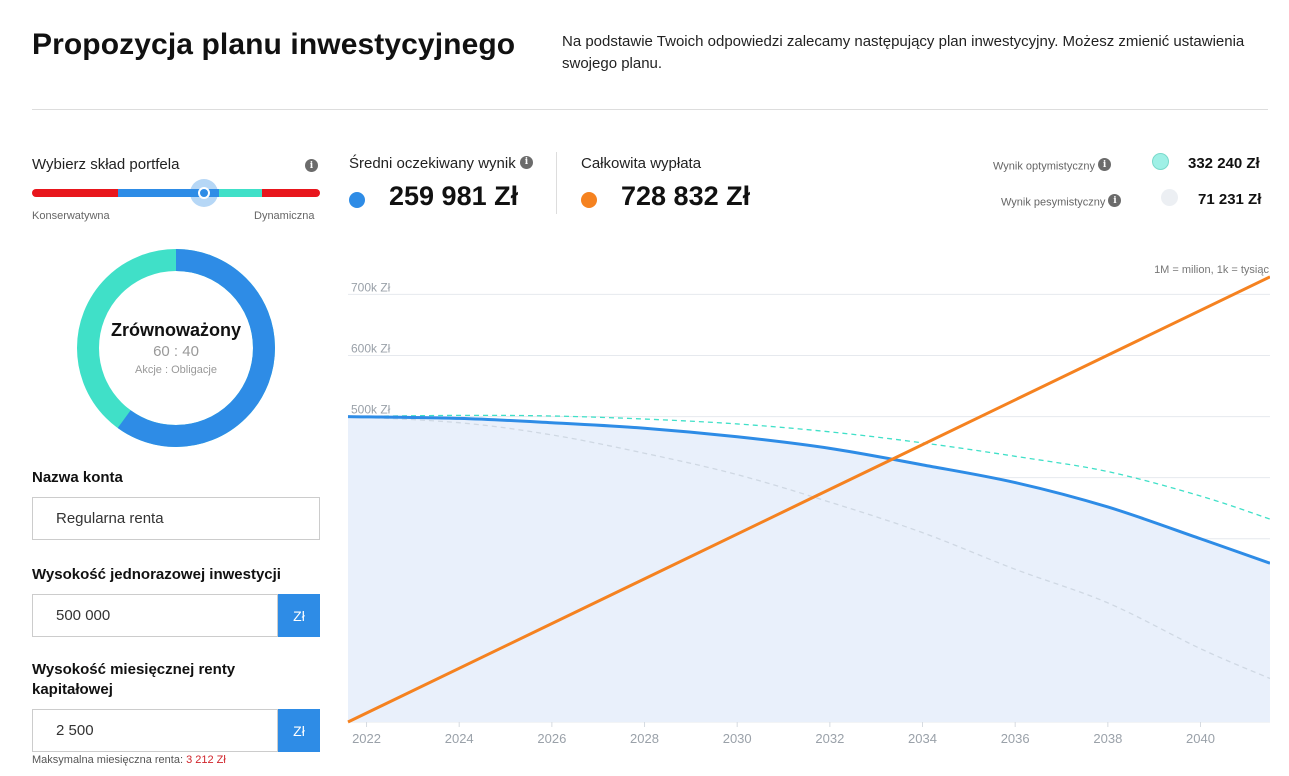  What do you see at coordinates (441, 163) in the screenshot?
I see `average-result-label: Średni oczekiwany wynik i` at bounding box center [441, 163].